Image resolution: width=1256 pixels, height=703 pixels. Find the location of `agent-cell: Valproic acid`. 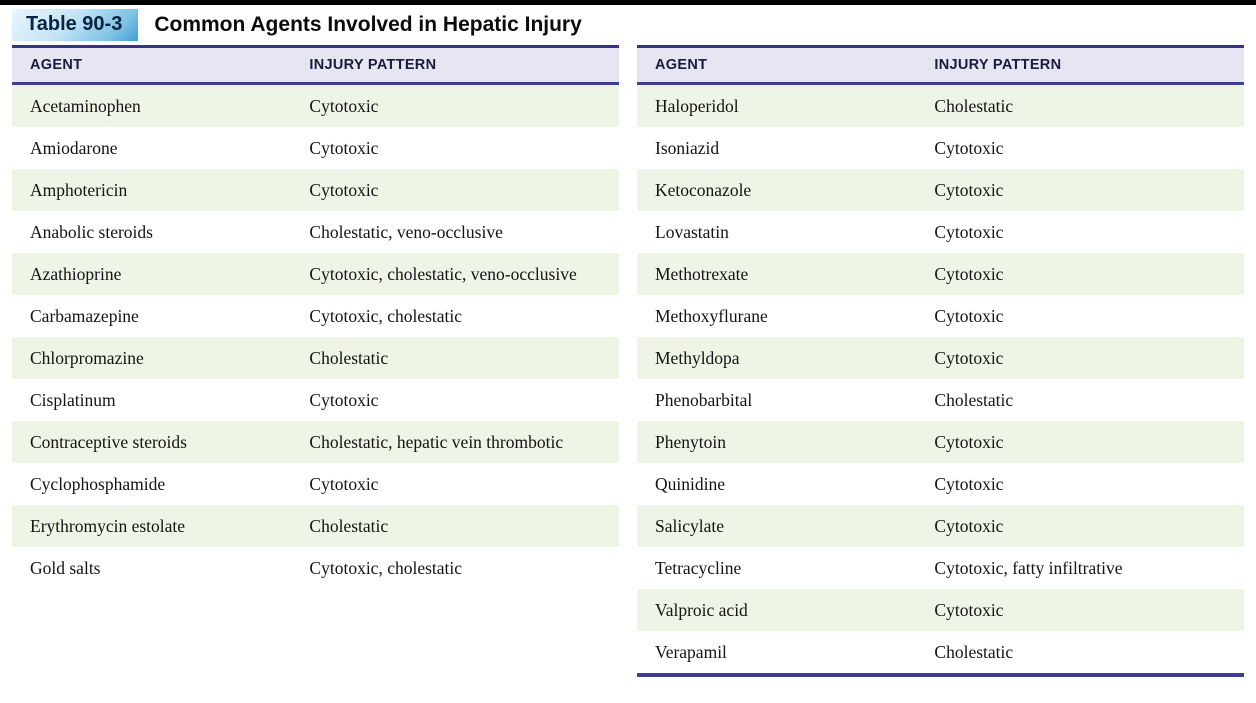

agent-cell: Valproic acid is located at coordinates (701, 609).